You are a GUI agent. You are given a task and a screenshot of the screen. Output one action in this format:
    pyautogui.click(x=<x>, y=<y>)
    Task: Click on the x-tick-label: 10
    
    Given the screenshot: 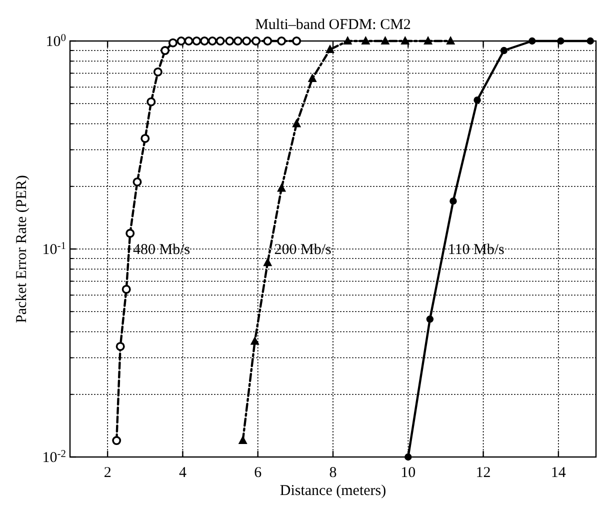 What is the action you would take?
    pyautogui.click(x=408, y=473)
    